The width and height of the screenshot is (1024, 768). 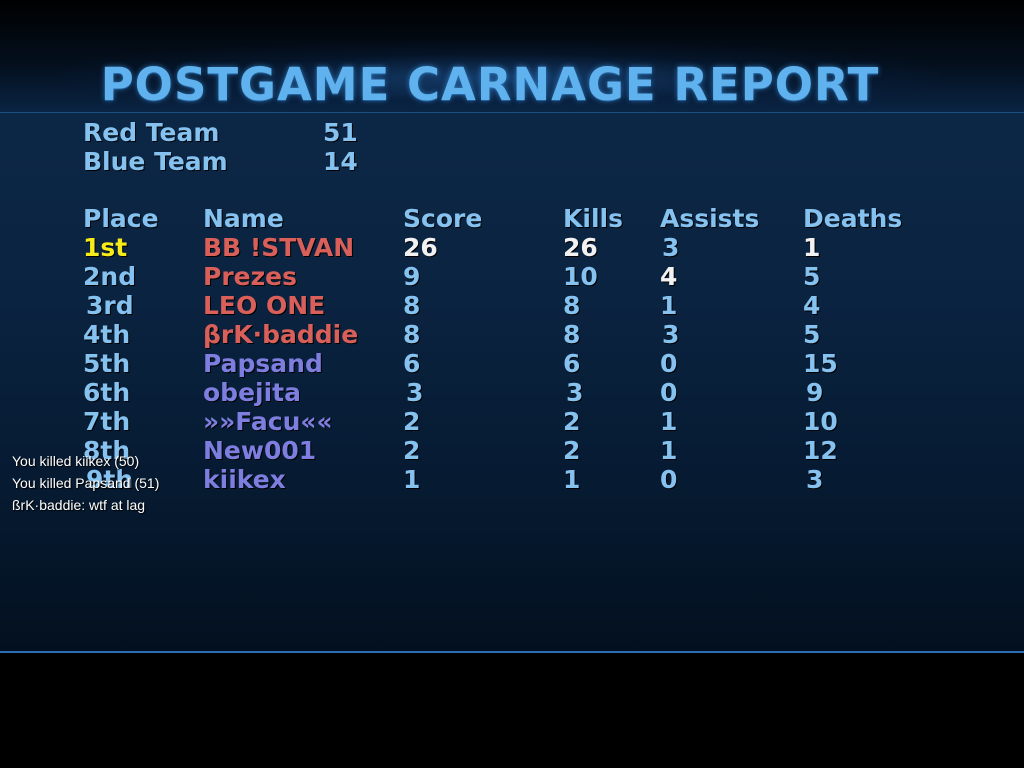 What do you see at coordinates (572, 363) in the screenshot?
I see `player-kills: 6` at bounding box center [572, 363].